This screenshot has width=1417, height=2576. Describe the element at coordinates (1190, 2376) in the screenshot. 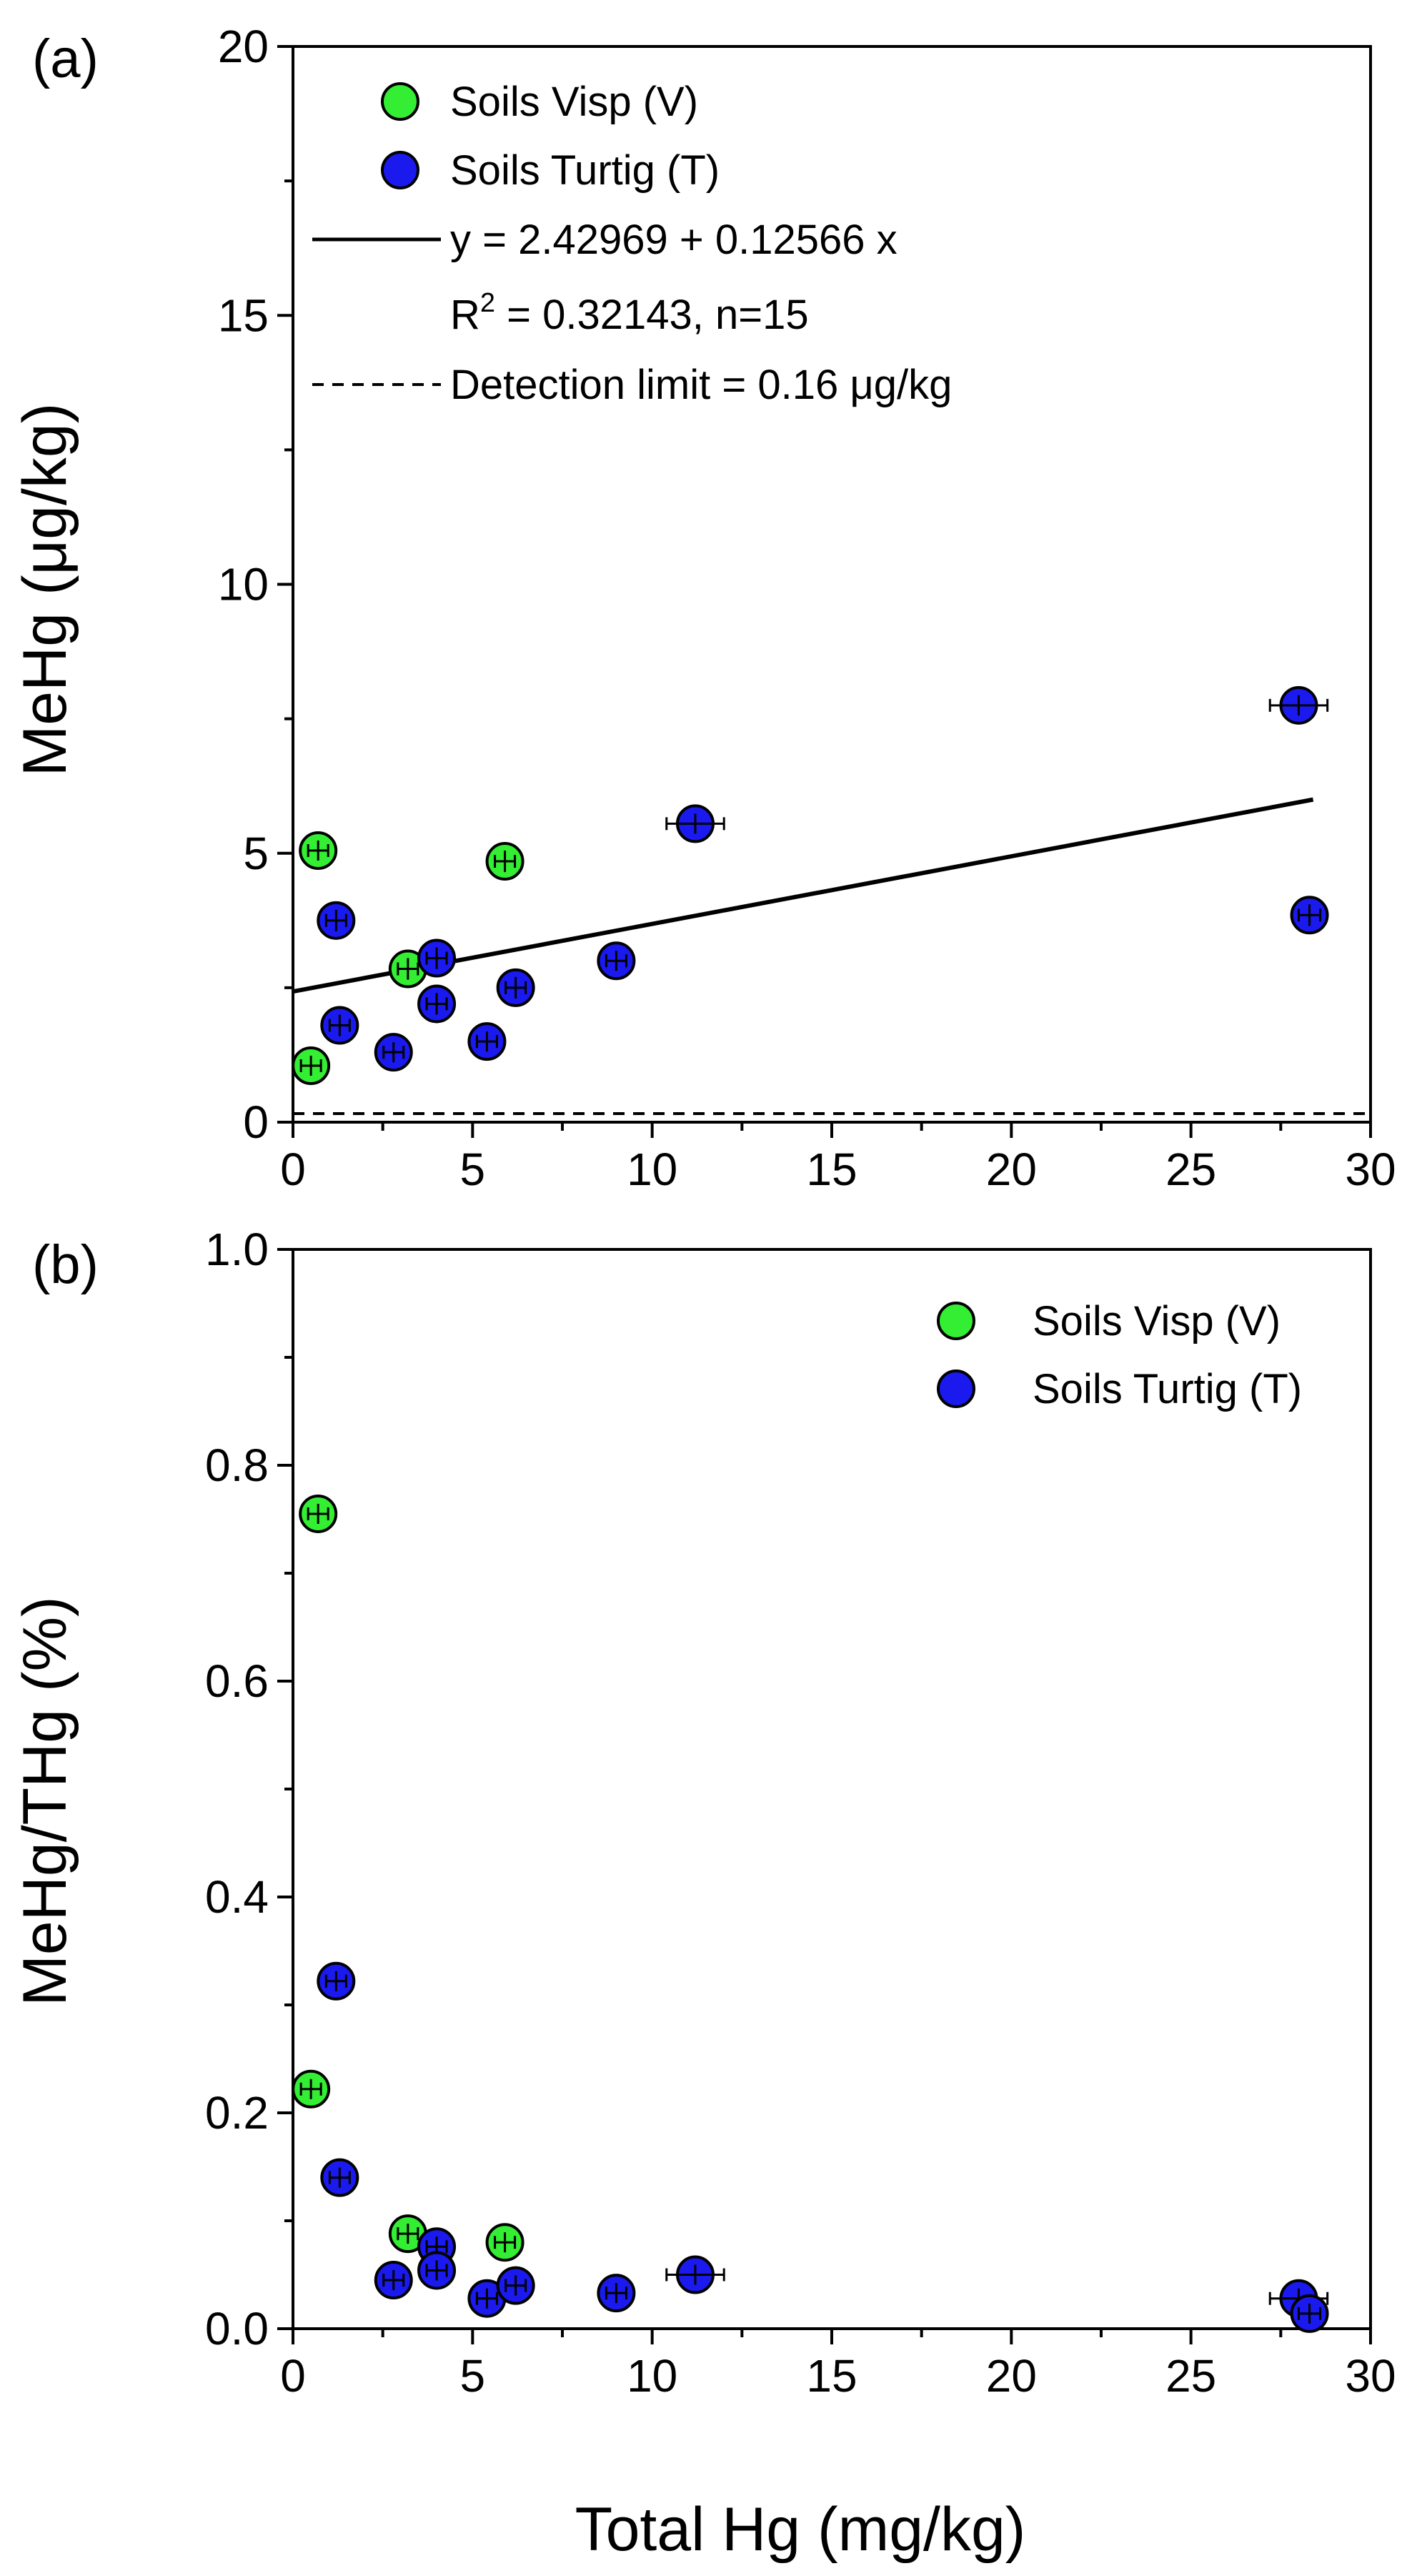

I see `panel-b-x-tick-label: 25` at that location.